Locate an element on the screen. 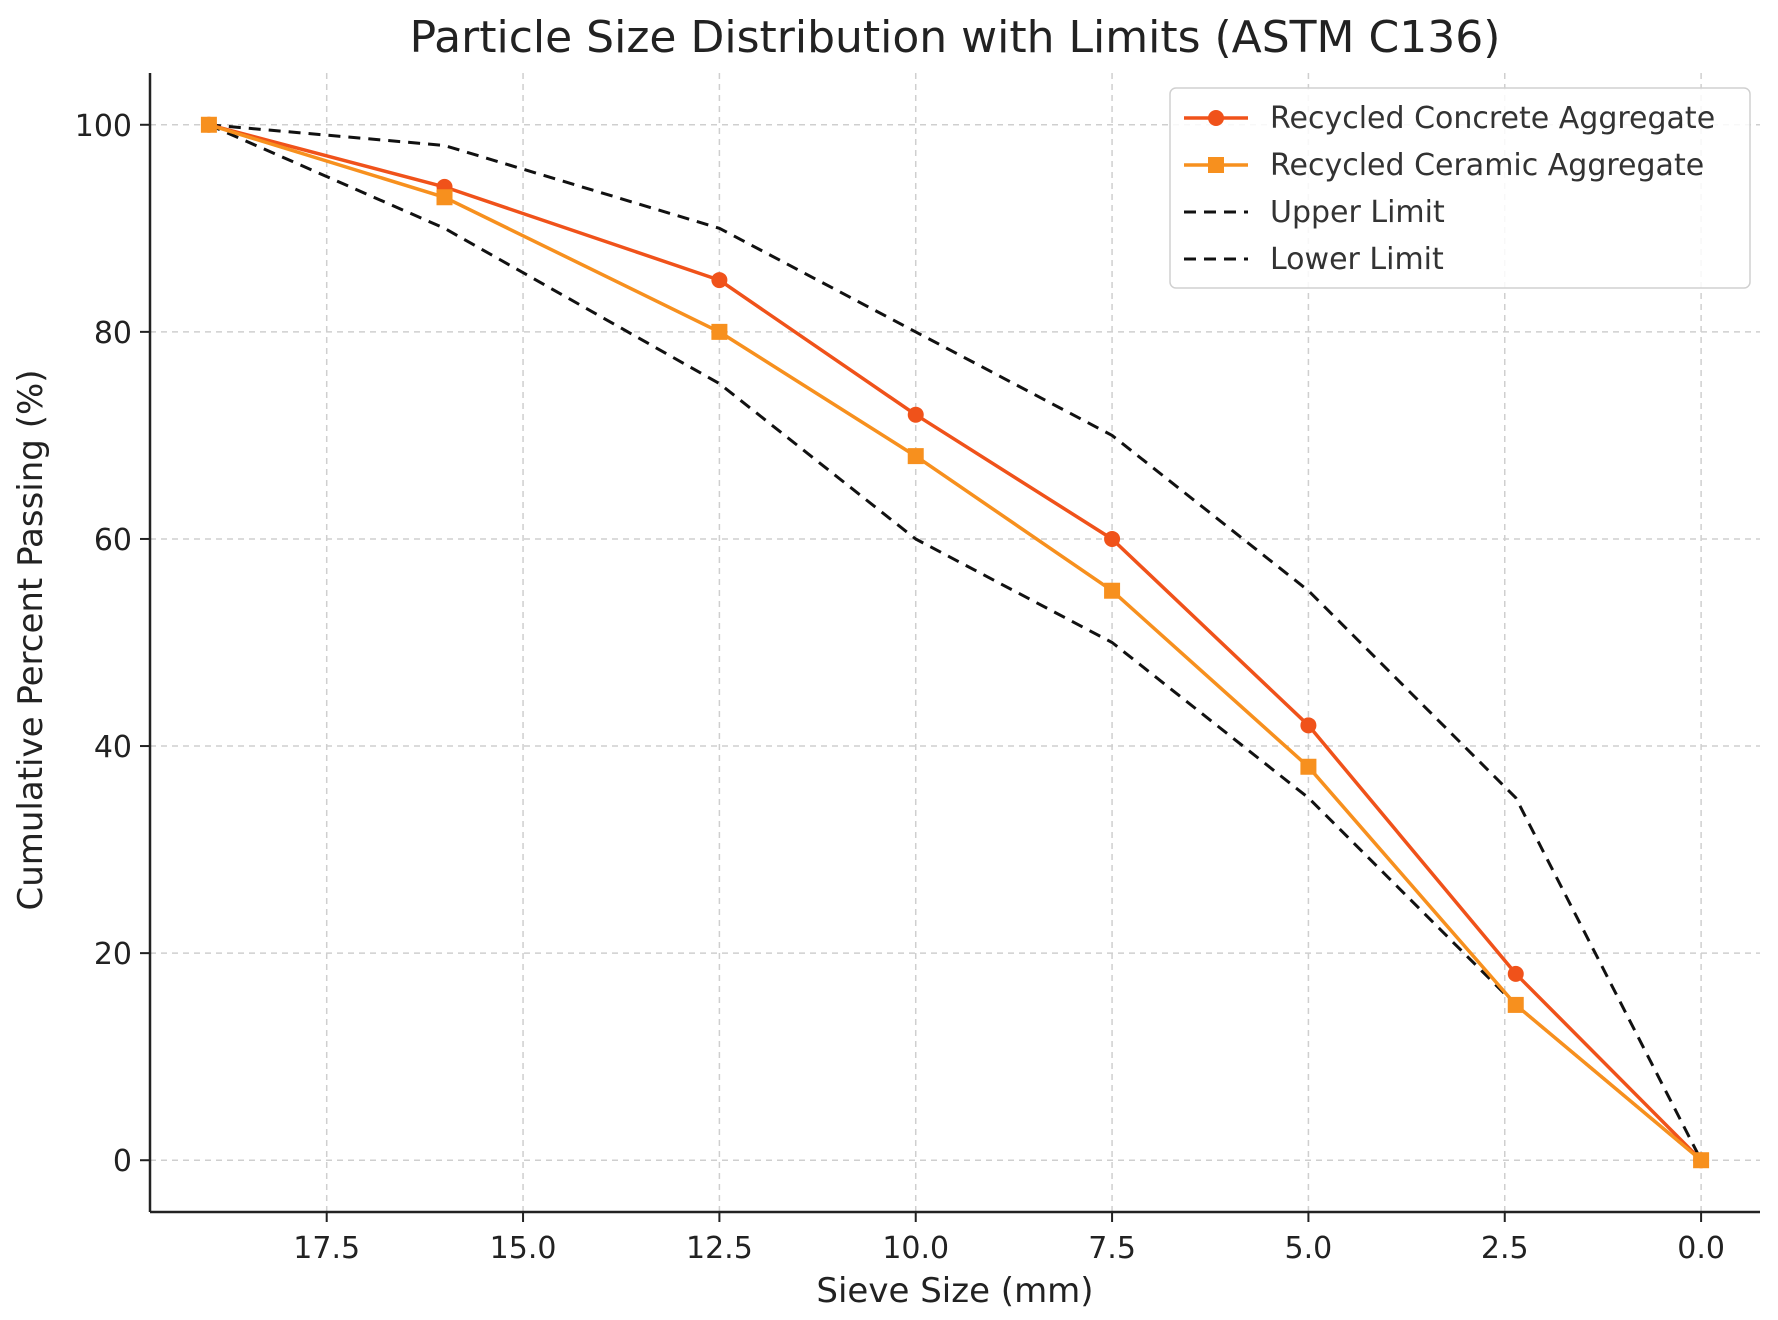  x-tick-label: 17.5 is located at coordinates (326, 1248).